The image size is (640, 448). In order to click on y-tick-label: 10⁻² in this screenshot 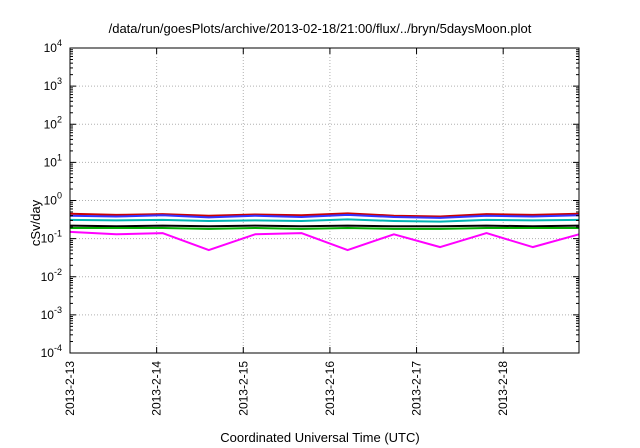, I will do `click(51, 275)`.